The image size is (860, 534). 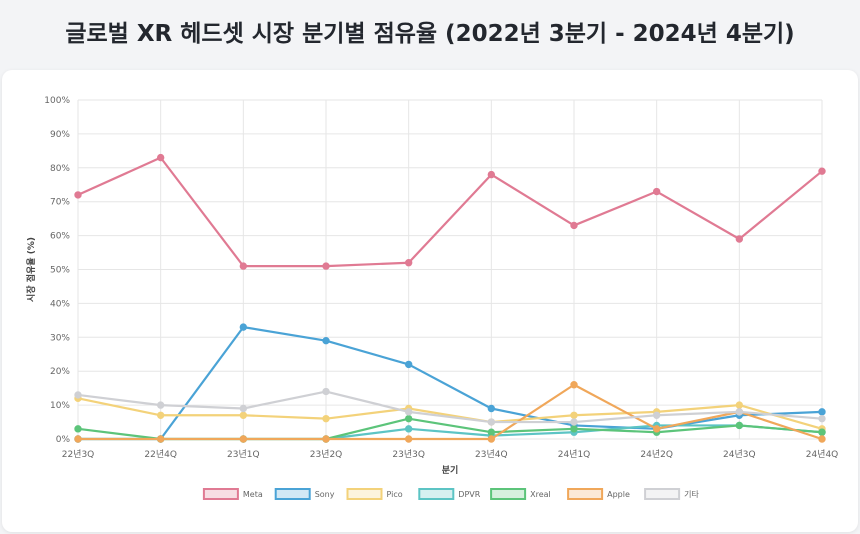 What do you see at coordinates (60, 203) in the screenshot?
I see `y-tick-label: 70%` at bounding box center [60, 203].